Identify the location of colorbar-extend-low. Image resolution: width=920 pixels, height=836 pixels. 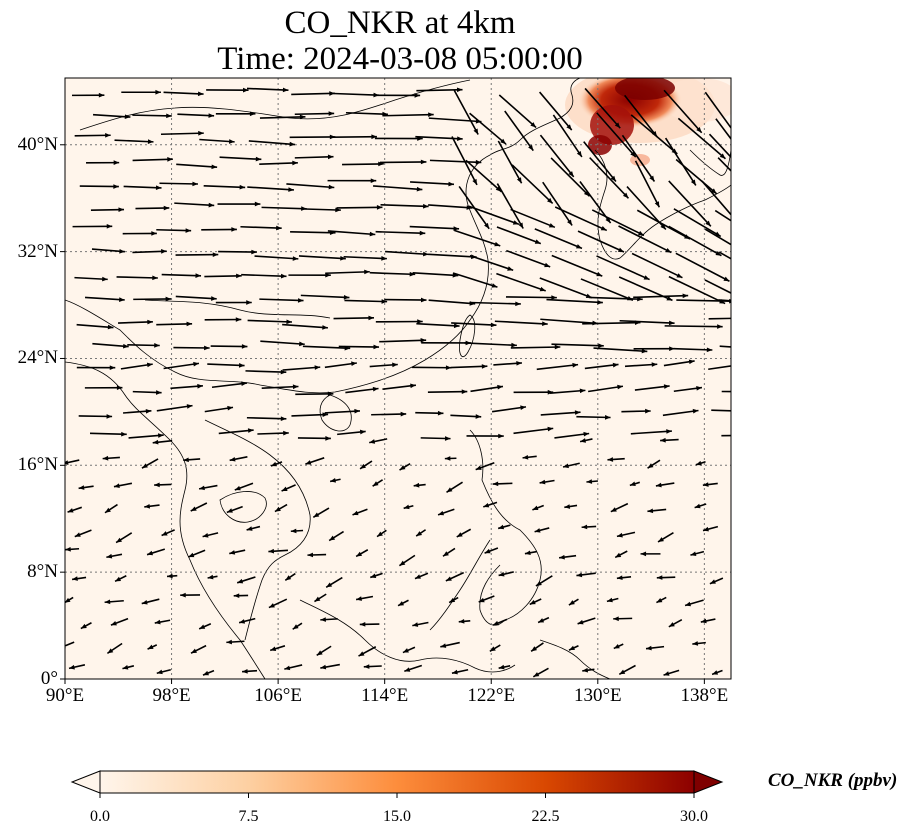
(85, 782).